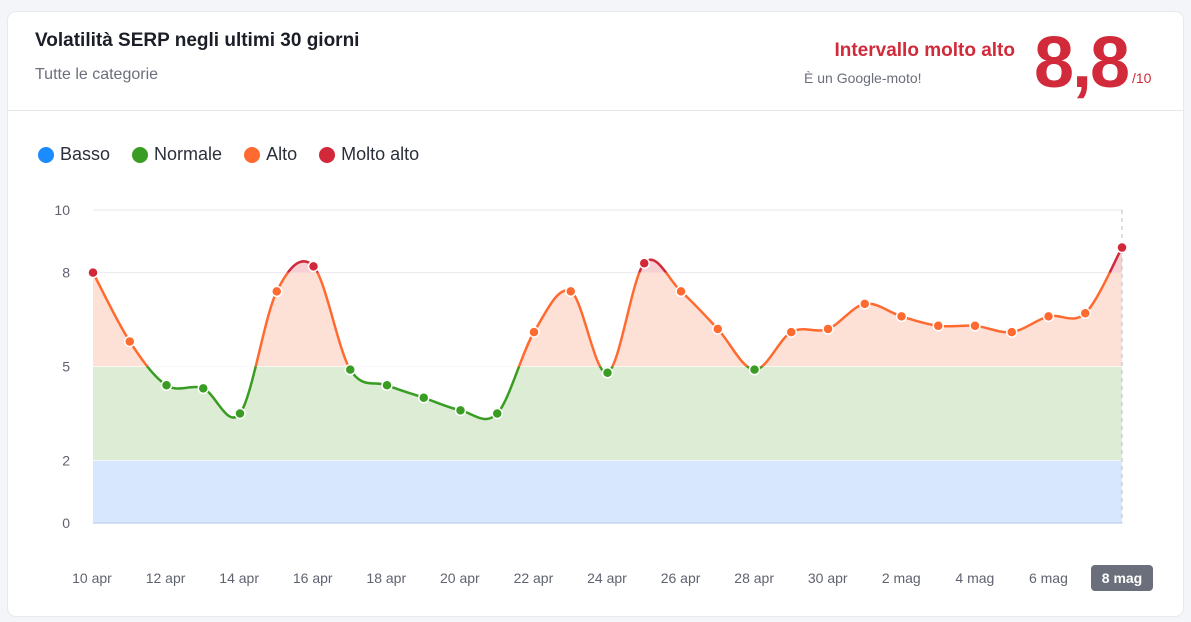 The image size is (1191, 622). Describe the element at coordinates (166, 578) in the screenshot. I see `x-tick-label: 12 apr` at that location.